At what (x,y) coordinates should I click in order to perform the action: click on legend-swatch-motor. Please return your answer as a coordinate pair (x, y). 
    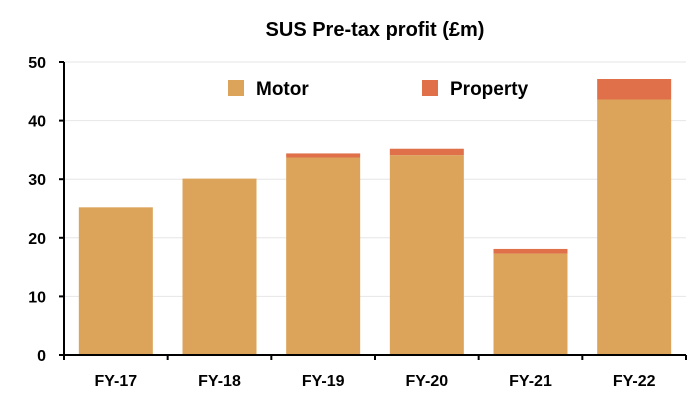
    Looking at the image, I should click on (236, 88).